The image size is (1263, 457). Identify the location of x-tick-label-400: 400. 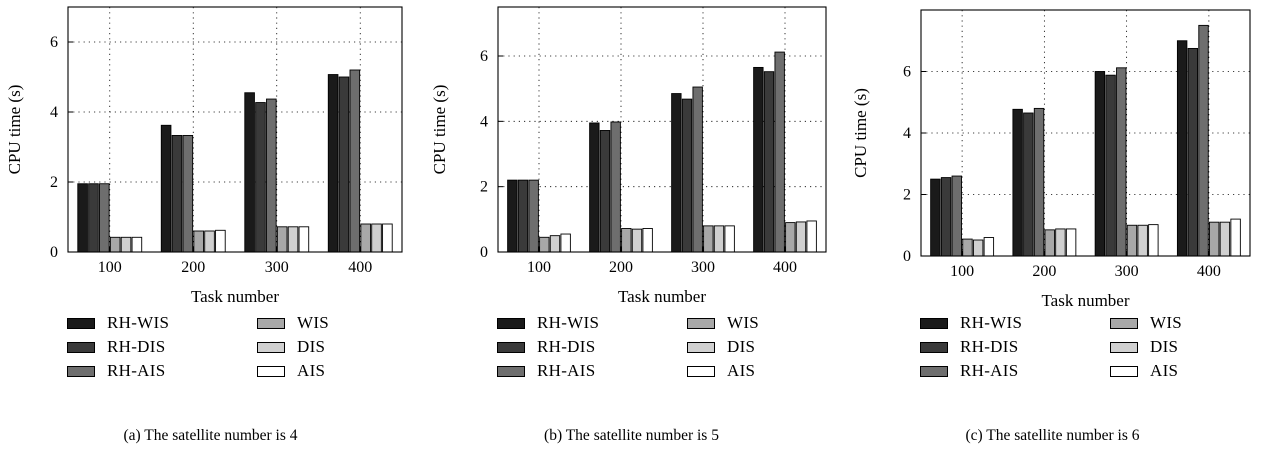
(1209, 271).